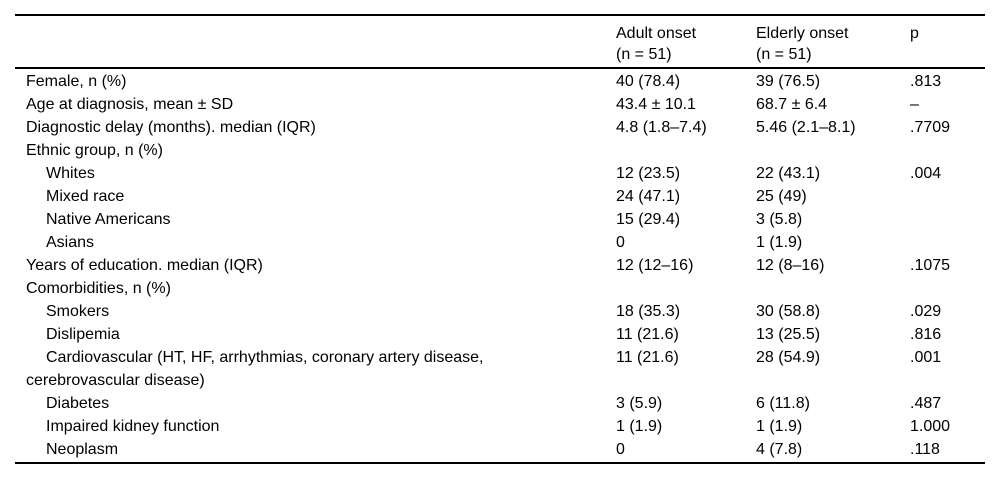  Describe the element at coordinates (500, 463) in the screenshot. I see `table-bottom-rule` at that location.